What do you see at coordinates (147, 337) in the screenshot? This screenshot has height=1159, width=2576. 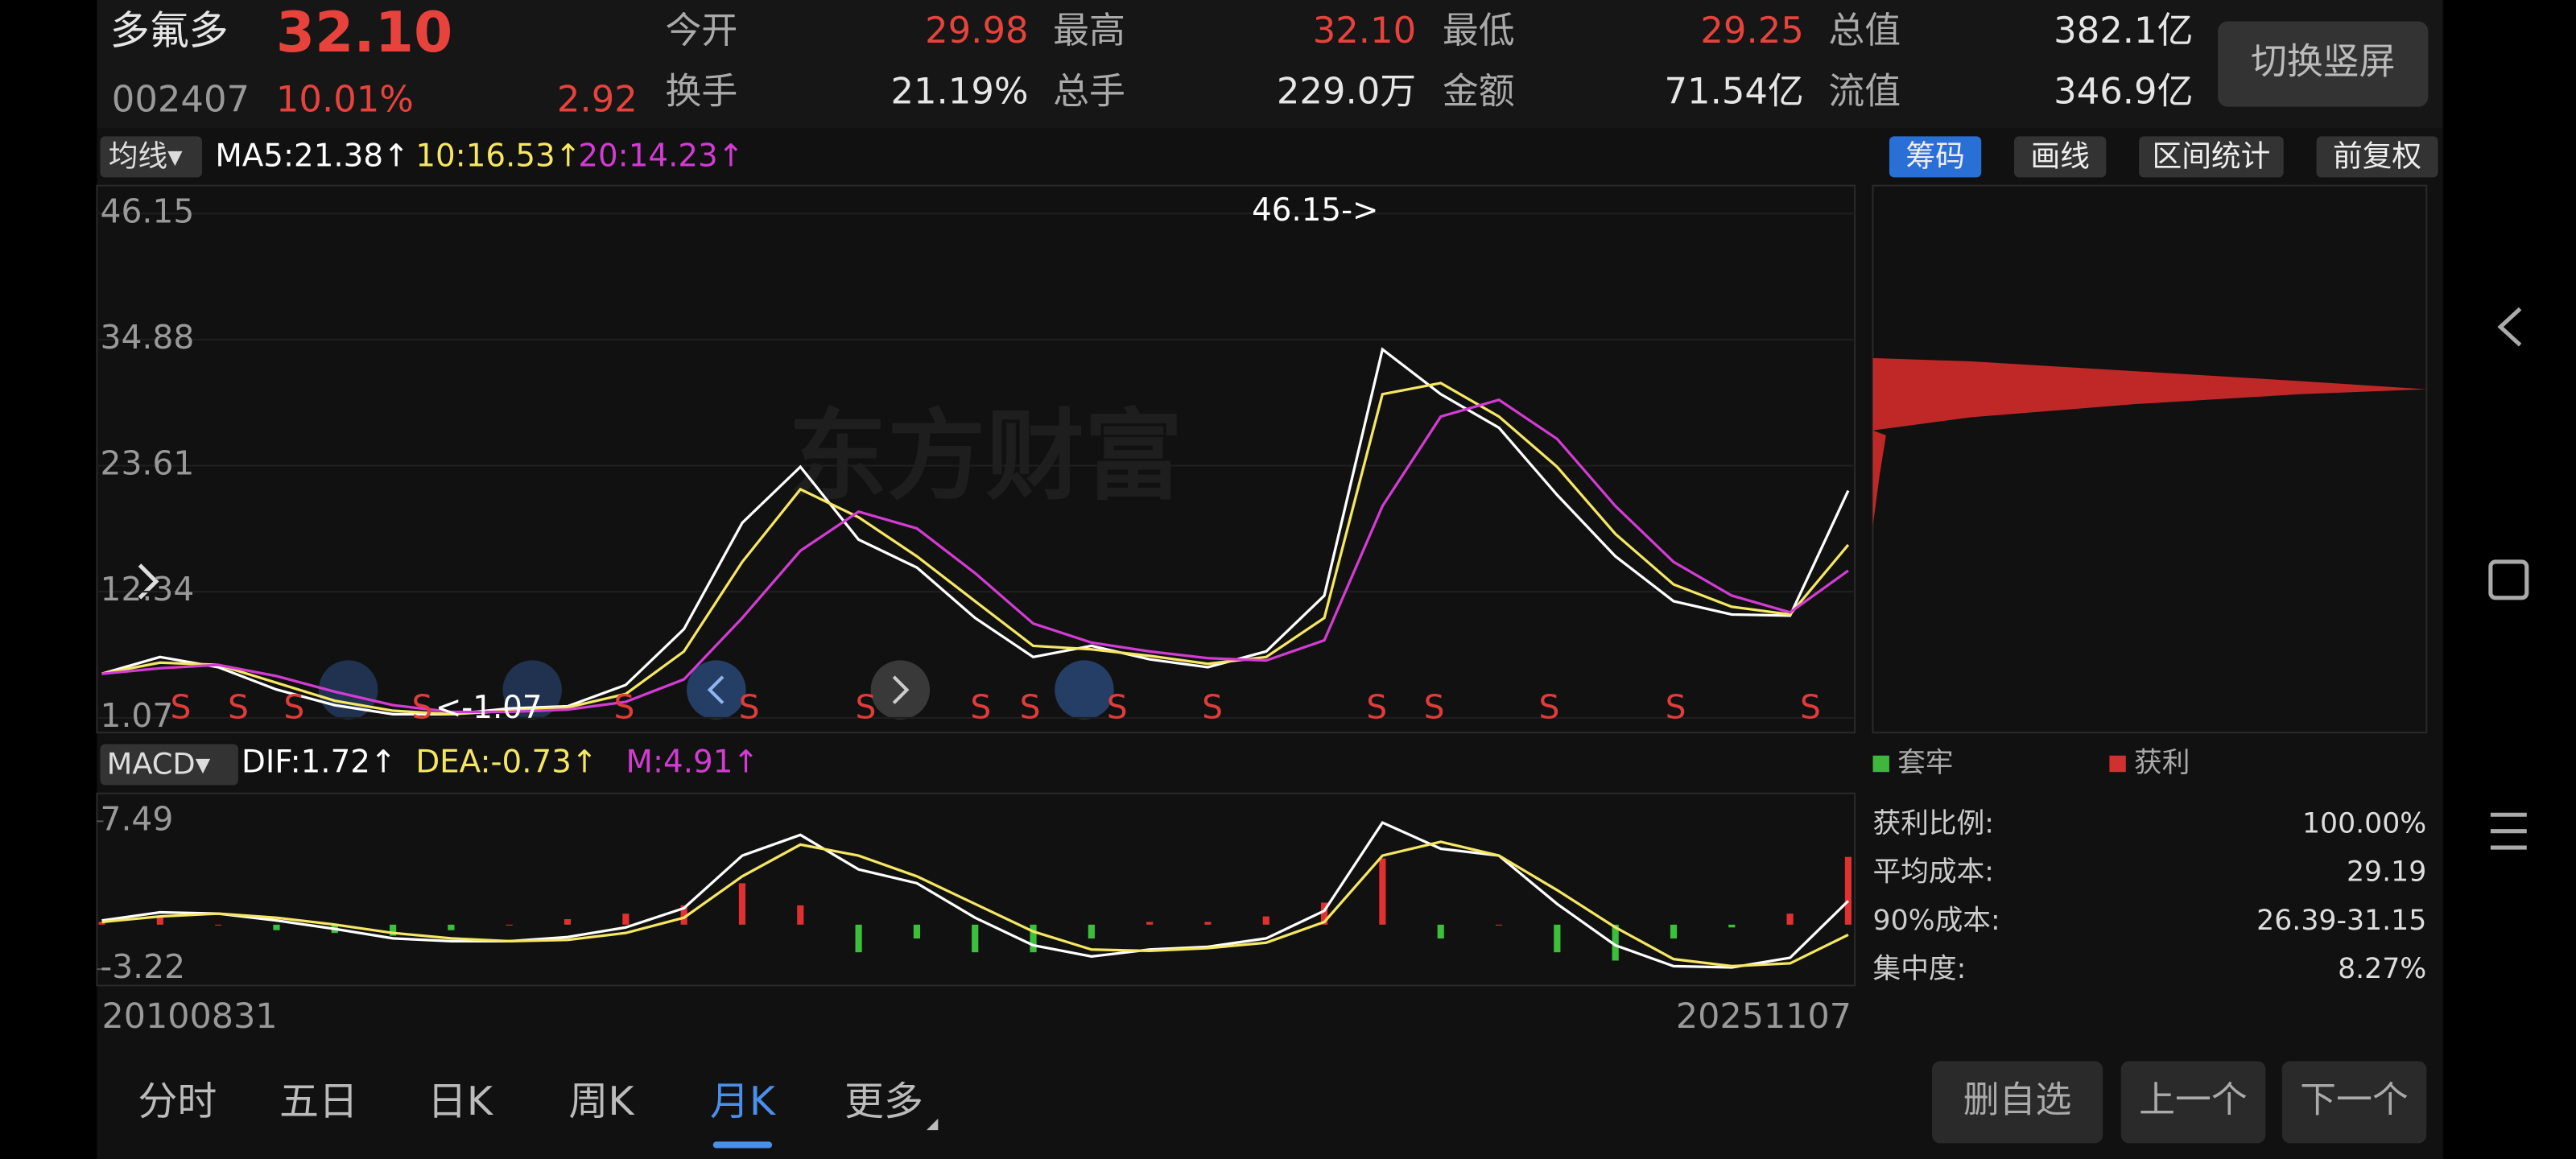 I see `y-tick-label: 34.88` at bounding box center [147, 337].